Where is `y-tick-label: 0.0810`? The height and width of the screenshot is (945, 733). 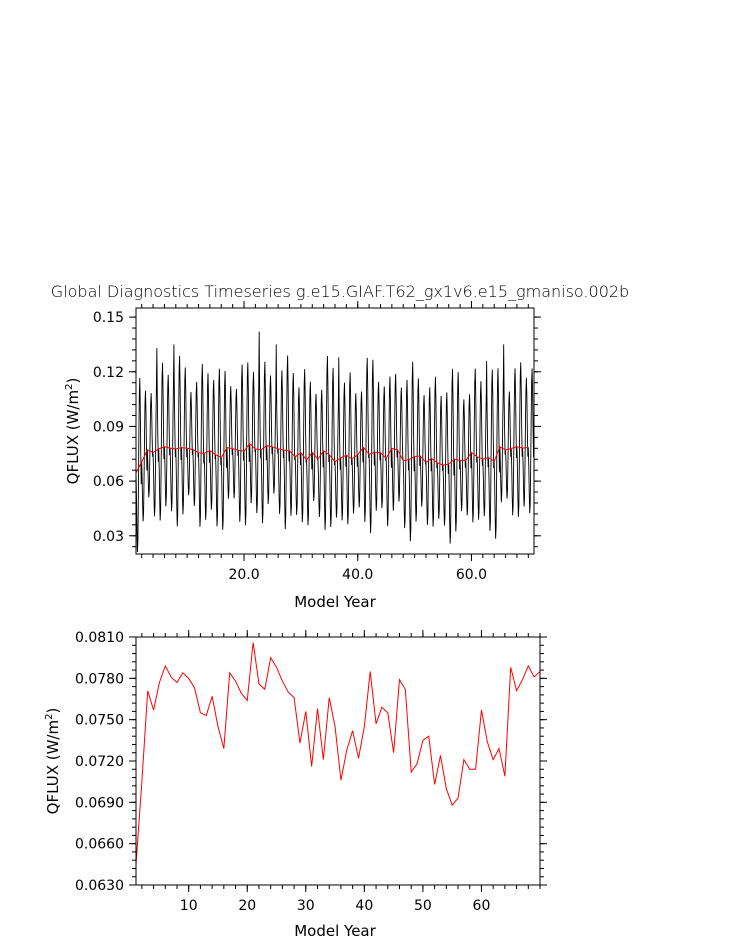
y-tick-label: 0.0810 is located at coordinates (99, 638).